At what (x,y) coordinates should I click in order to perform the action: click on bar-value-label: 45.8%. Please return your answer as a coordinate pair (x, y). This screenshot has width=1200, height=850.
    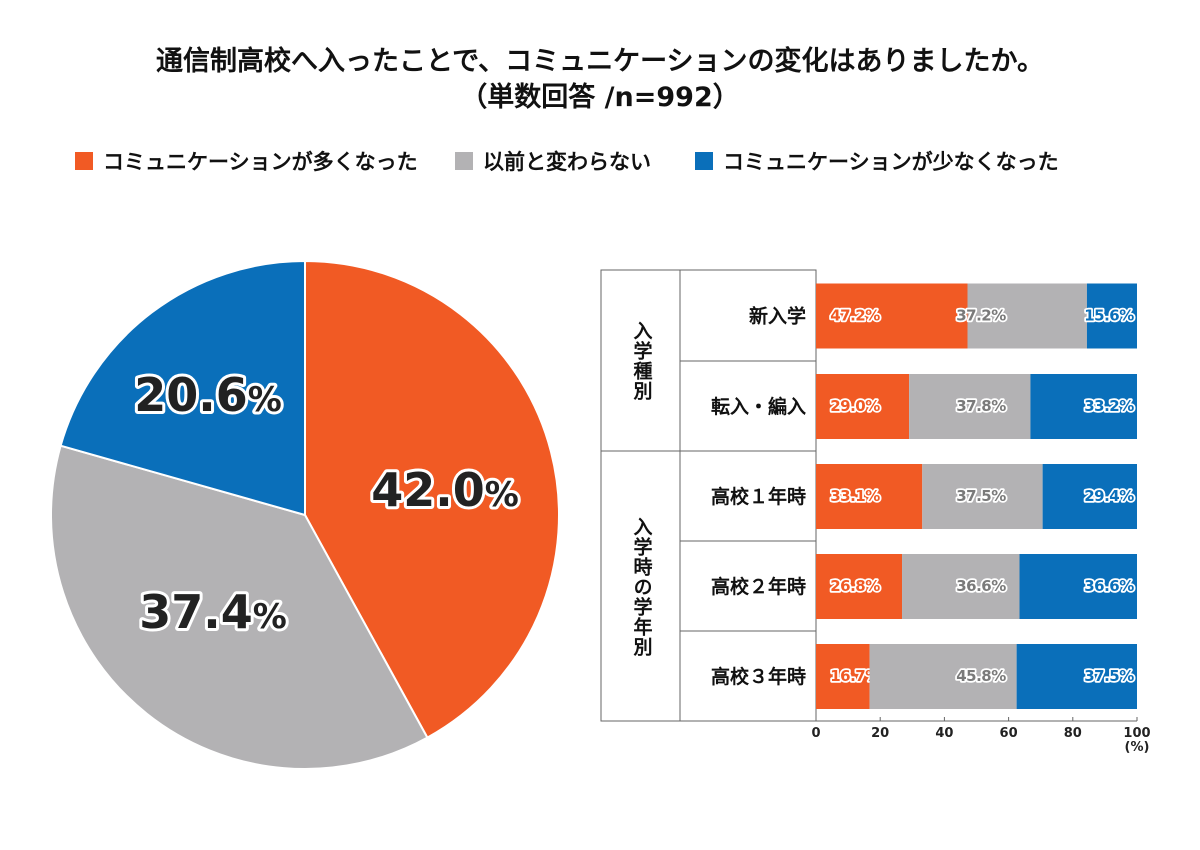
    Looking at the image, I should click on (981, 676).